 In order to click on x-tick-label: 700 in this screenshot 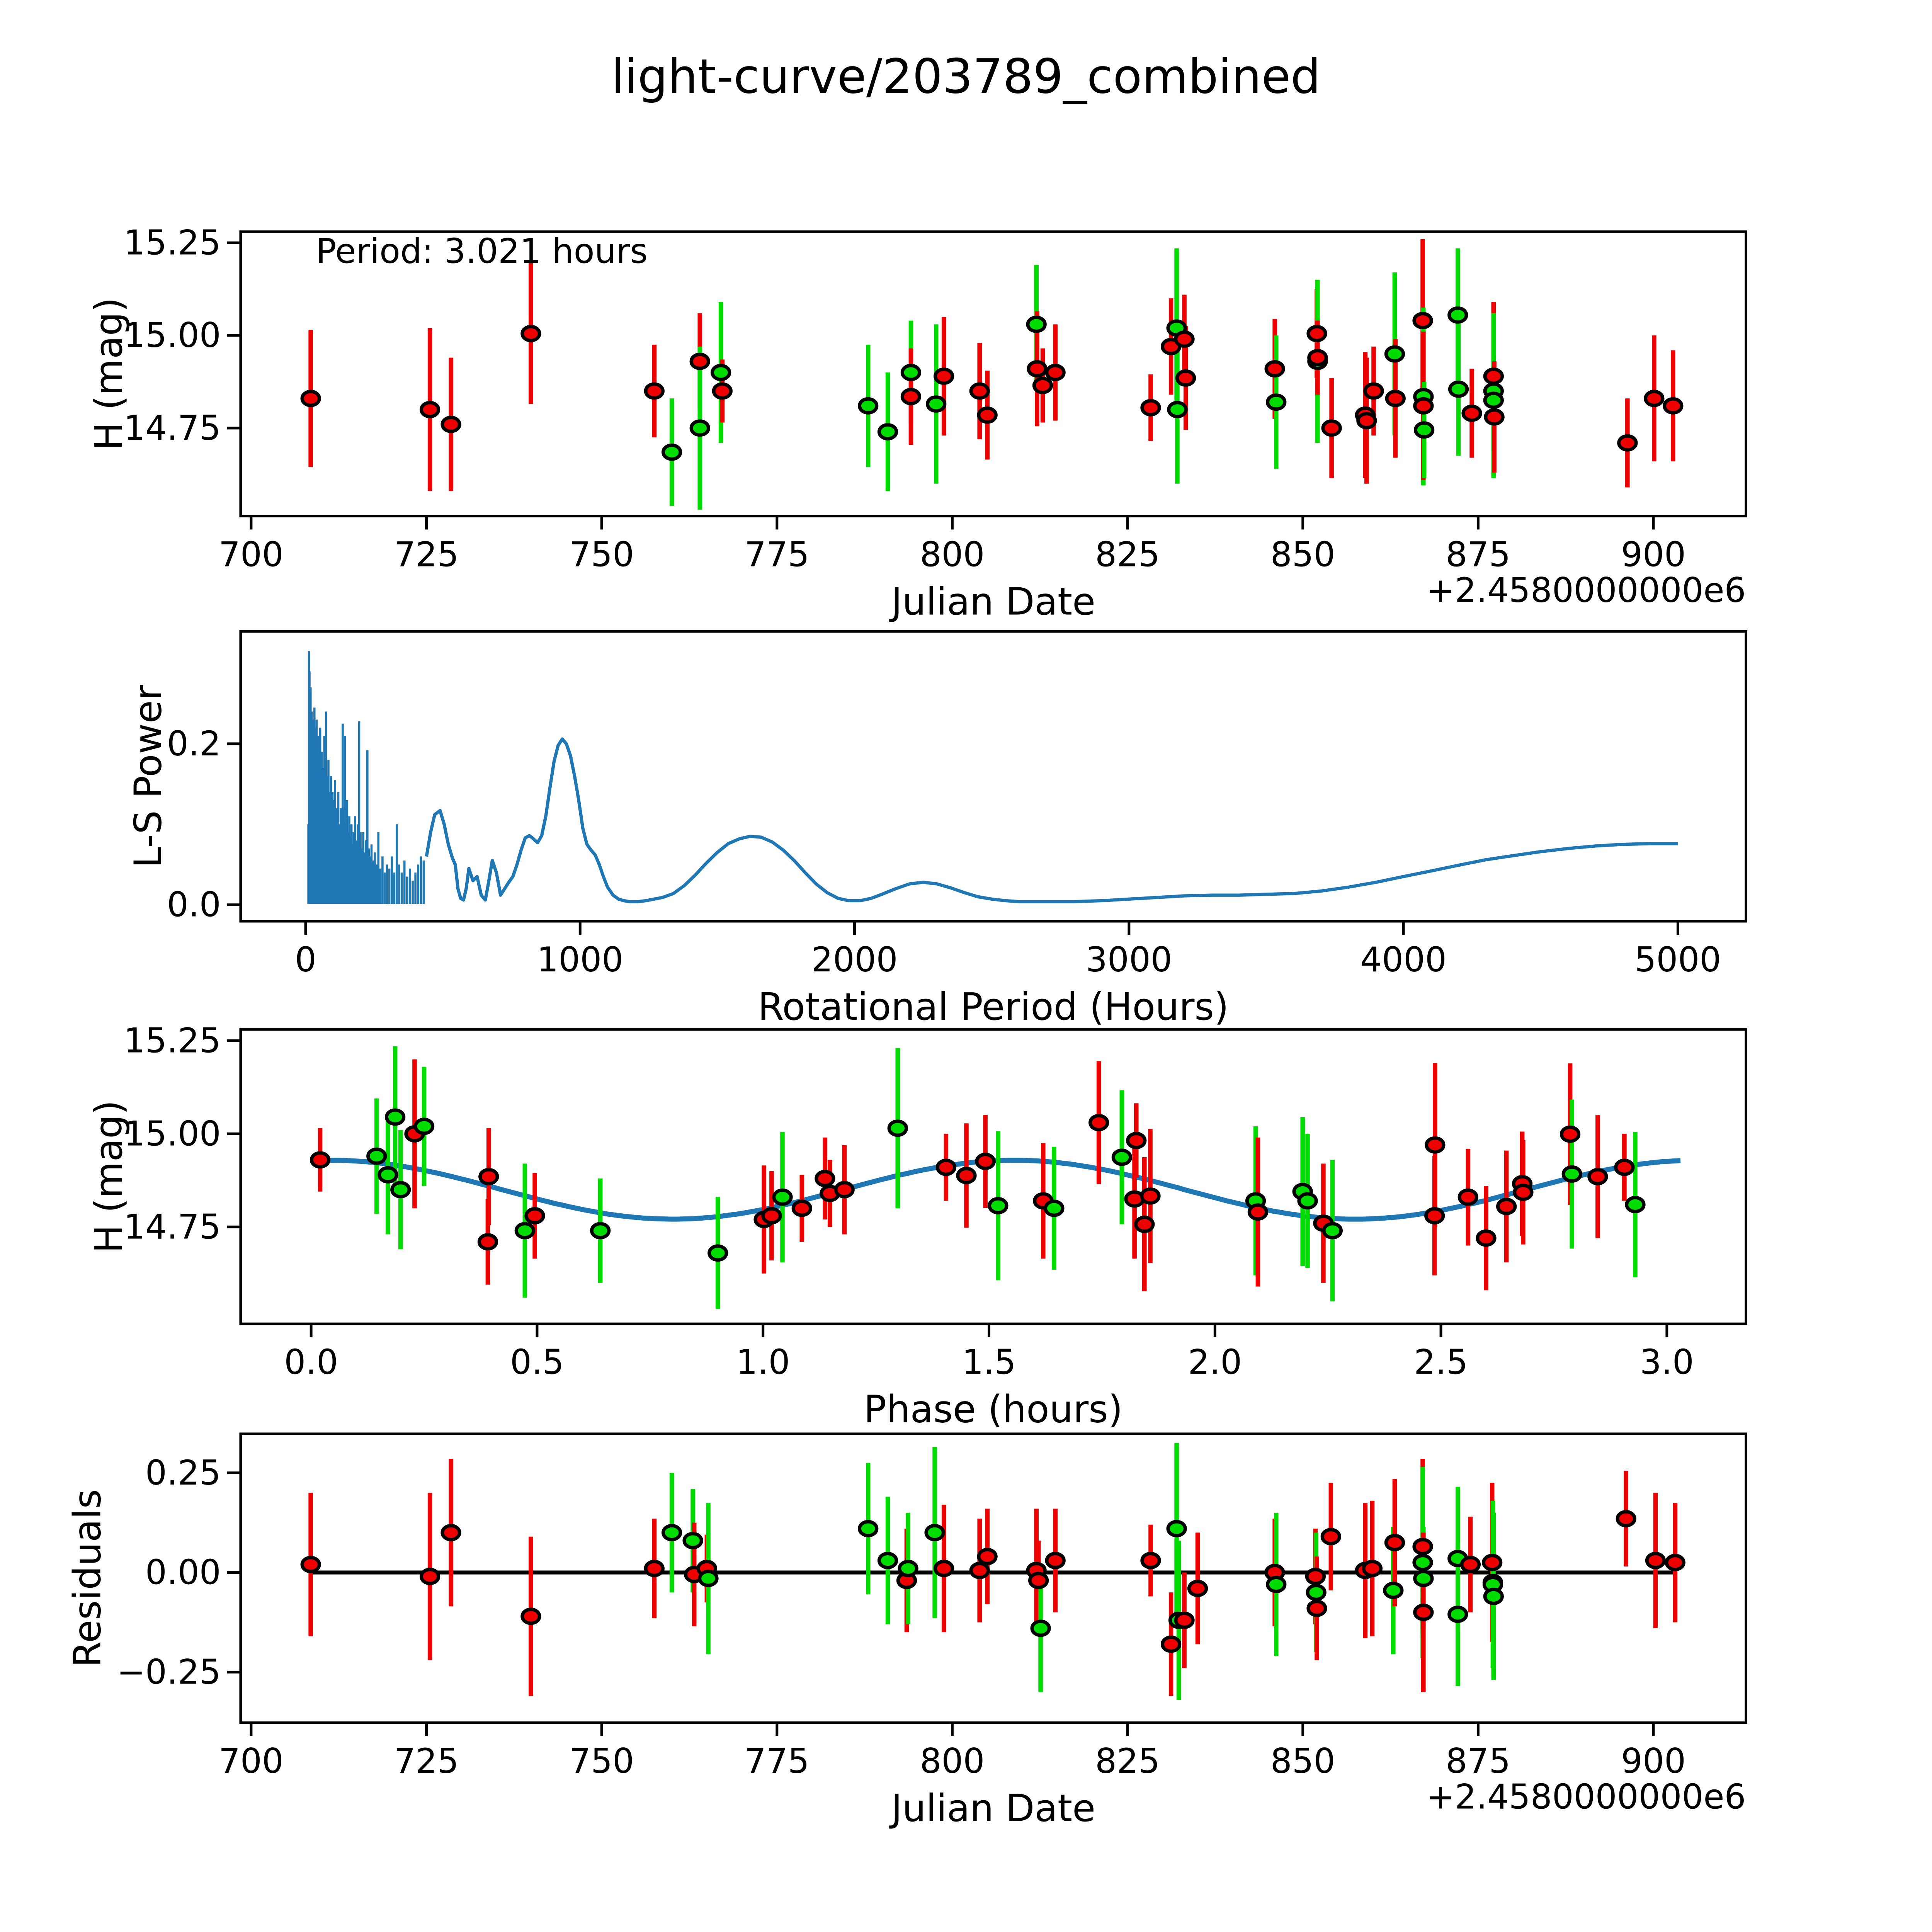, I will do `click(252, 1761)`.